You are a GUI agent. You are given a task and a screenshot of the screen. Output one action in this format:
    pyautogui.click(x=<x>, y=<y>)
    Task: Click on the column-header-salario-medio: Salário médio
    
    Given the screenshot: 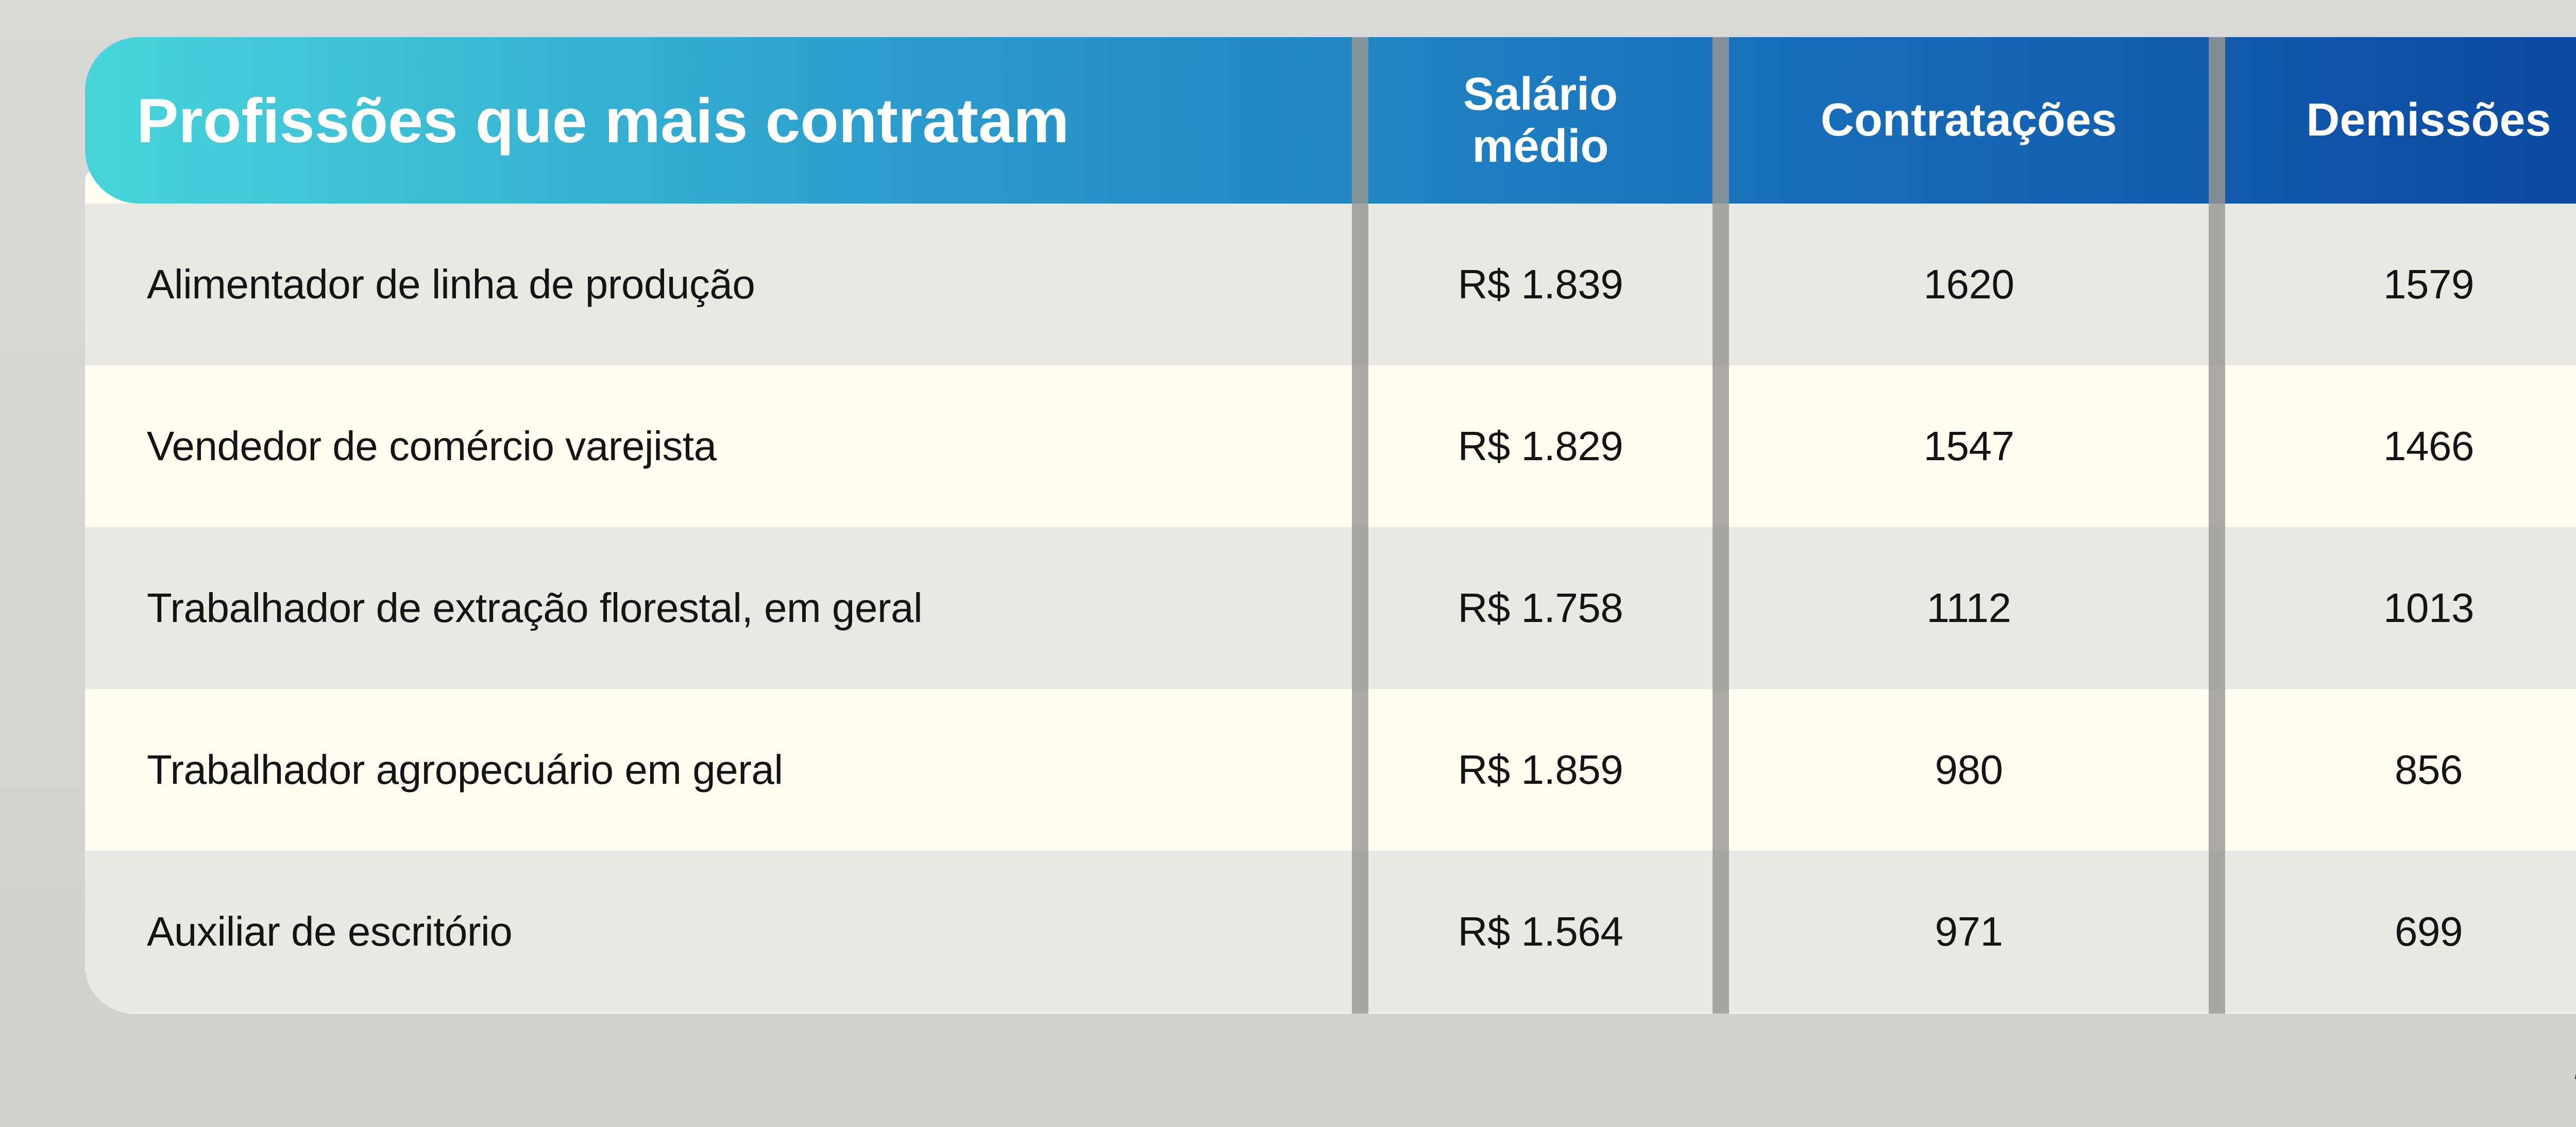 What is the action you would take?
    pyautogui.click(x=1540, y=121)
    